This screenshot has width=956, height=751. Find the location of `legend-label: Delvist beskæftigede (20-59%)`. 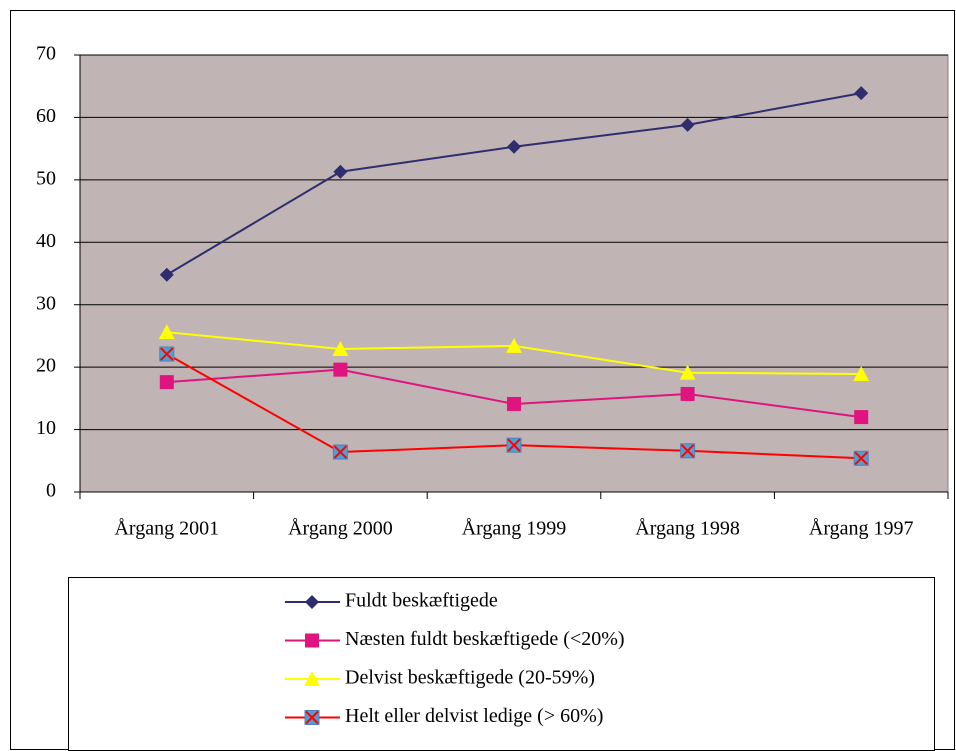

legend-label: Delvist beskæftigede (20-59%) is located at coordinates (470, 678).